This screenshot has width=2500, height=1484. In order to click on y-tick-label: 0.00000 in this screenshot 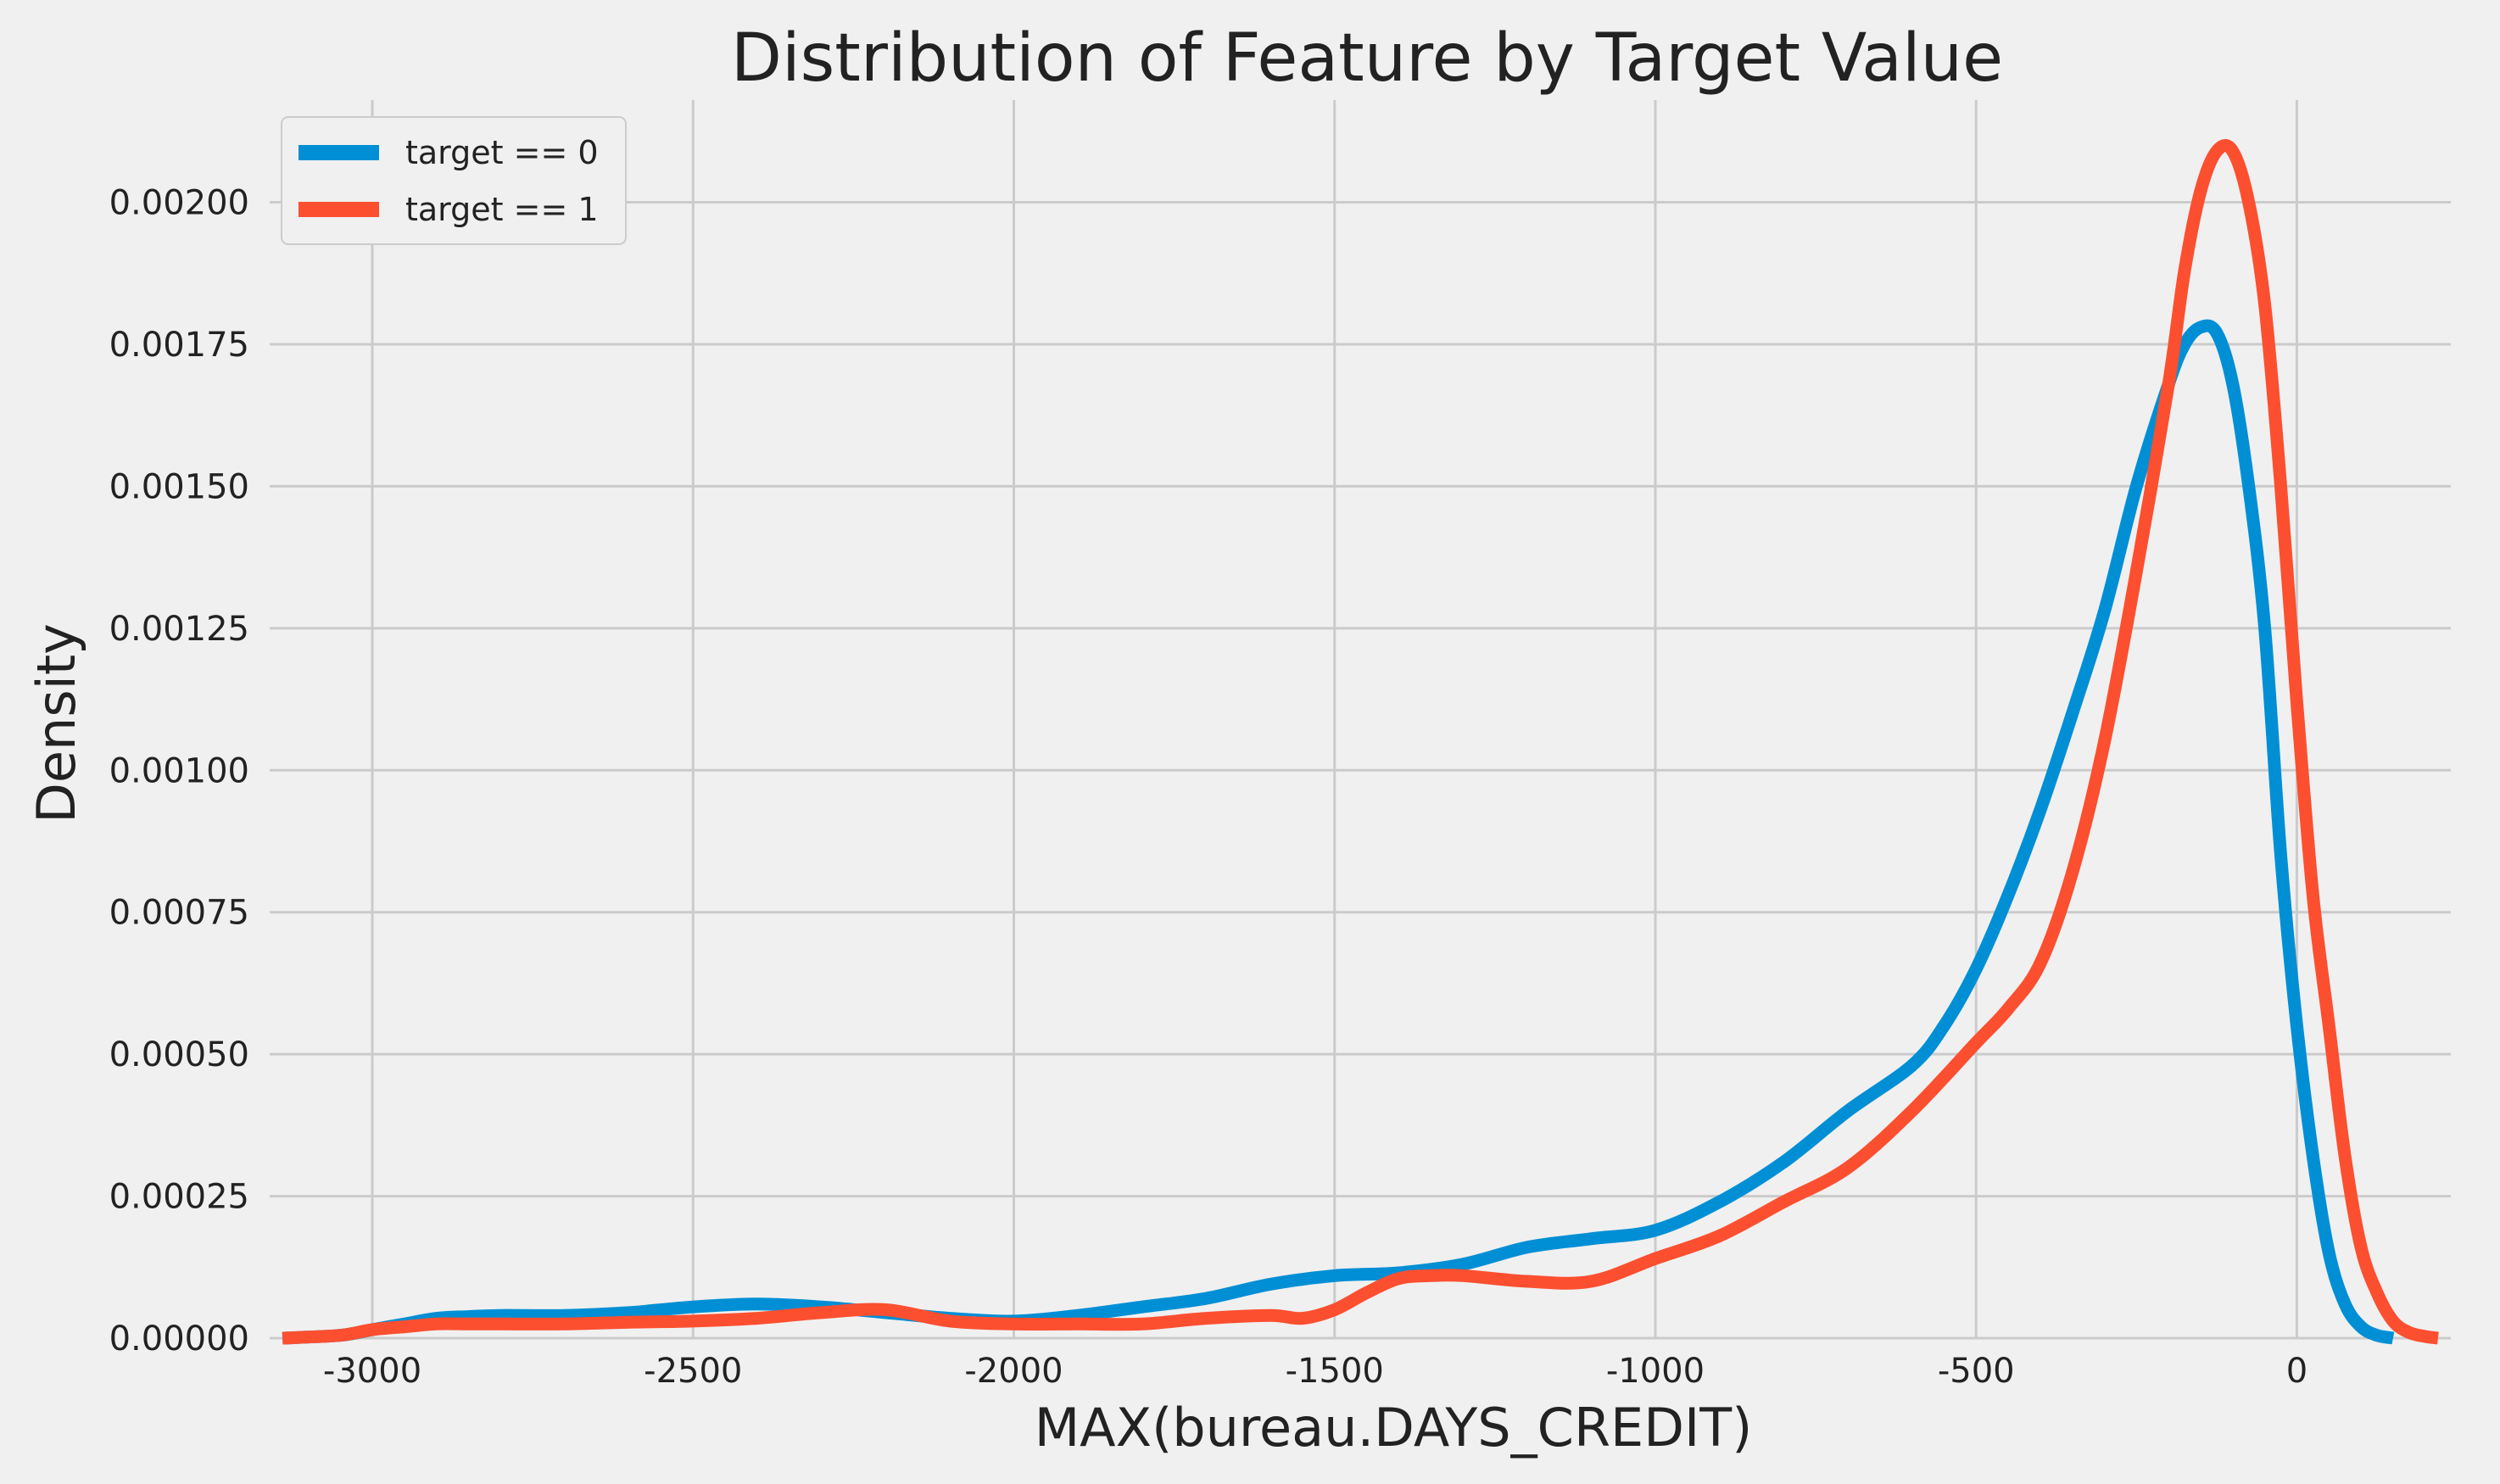, I will do `click(179, 1338)`.